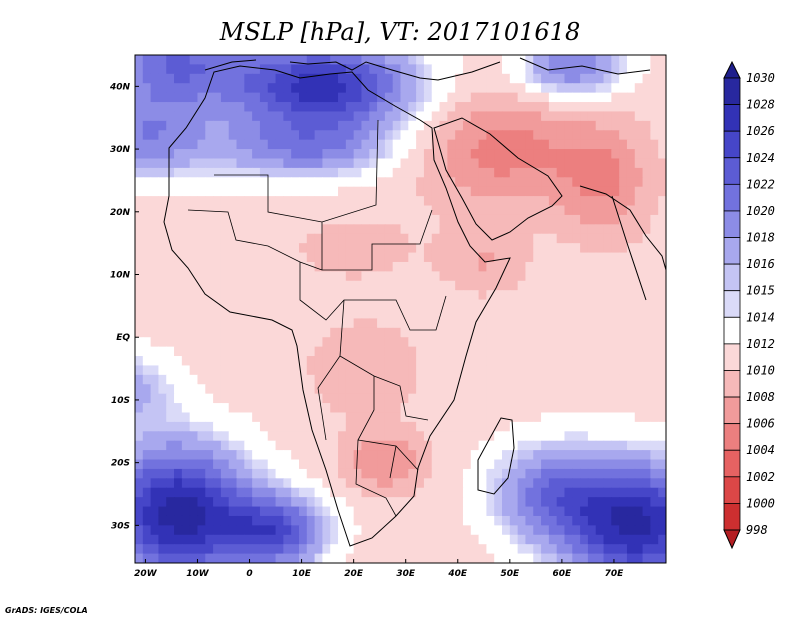 This screenshot has width=800, height=618. What do you see at coordinates (760, 370) in the screenshot?
I see `colorbar-label: 1010` at bounding box center [760, 370].